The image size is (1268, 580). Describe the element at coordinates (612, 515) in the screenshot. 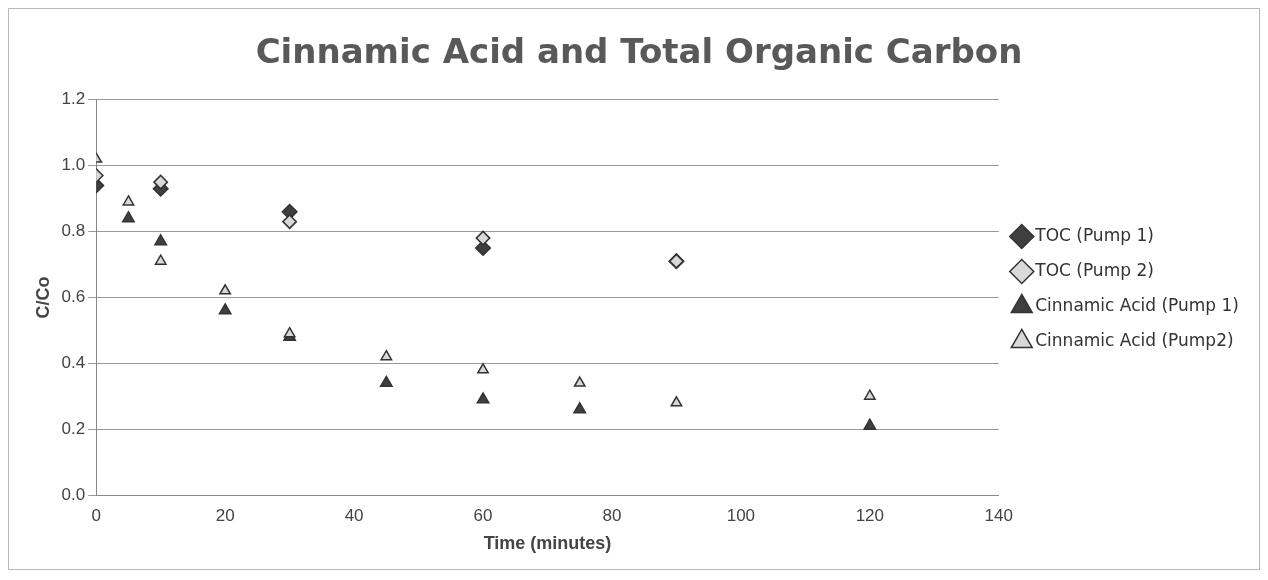

I see `x-tick-label: 80` at that location.